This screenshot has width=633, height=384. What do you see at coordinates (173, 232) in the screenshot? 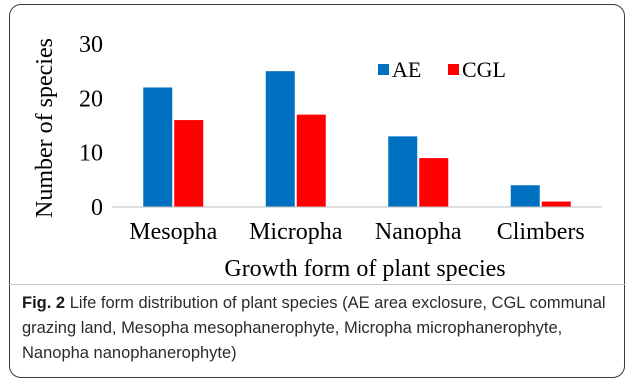
I see `x-tick-label: Mesopha` at bounding box center [173, 232].